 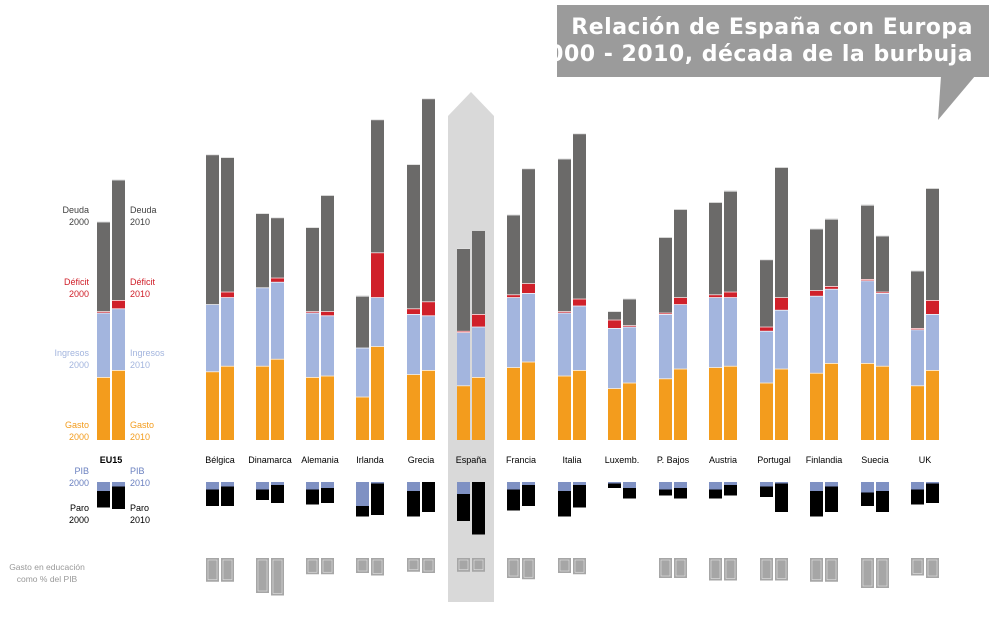 I want to click on bar-sep-deuda-y2000-alemania, so click(x=312, y=227).